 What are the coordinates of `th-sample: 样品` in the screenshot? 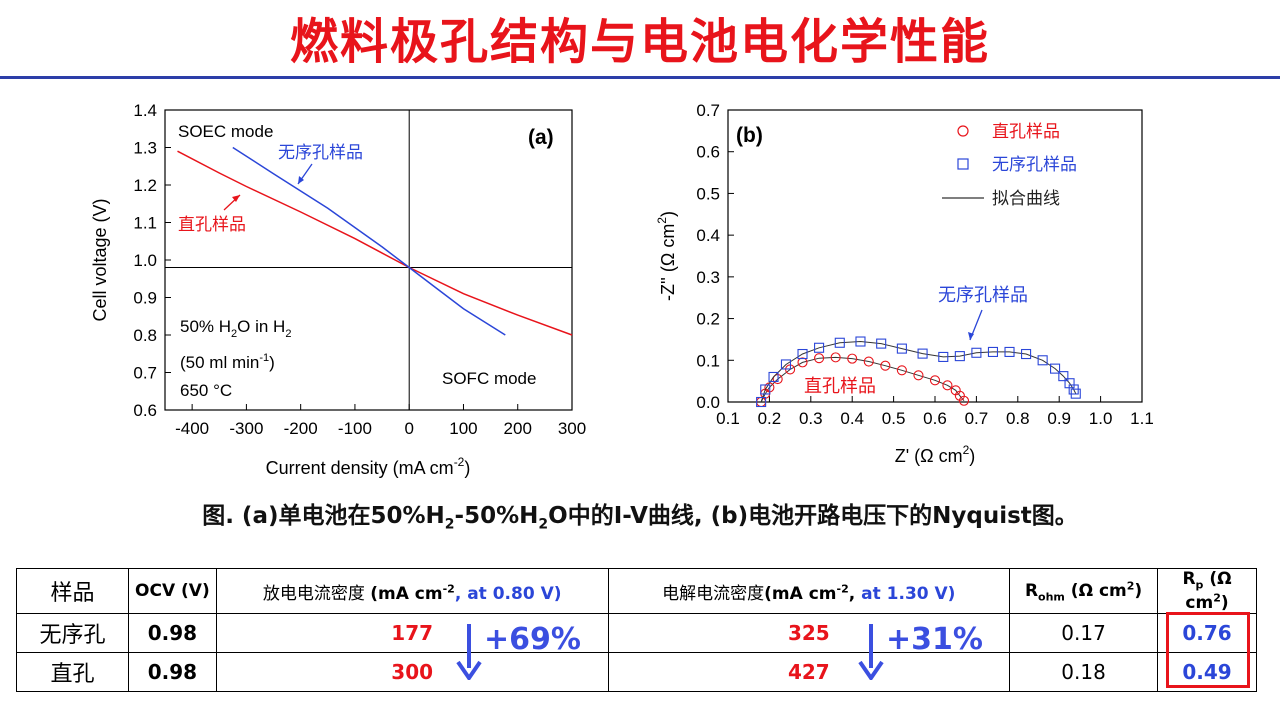 It's located at (72, 591).